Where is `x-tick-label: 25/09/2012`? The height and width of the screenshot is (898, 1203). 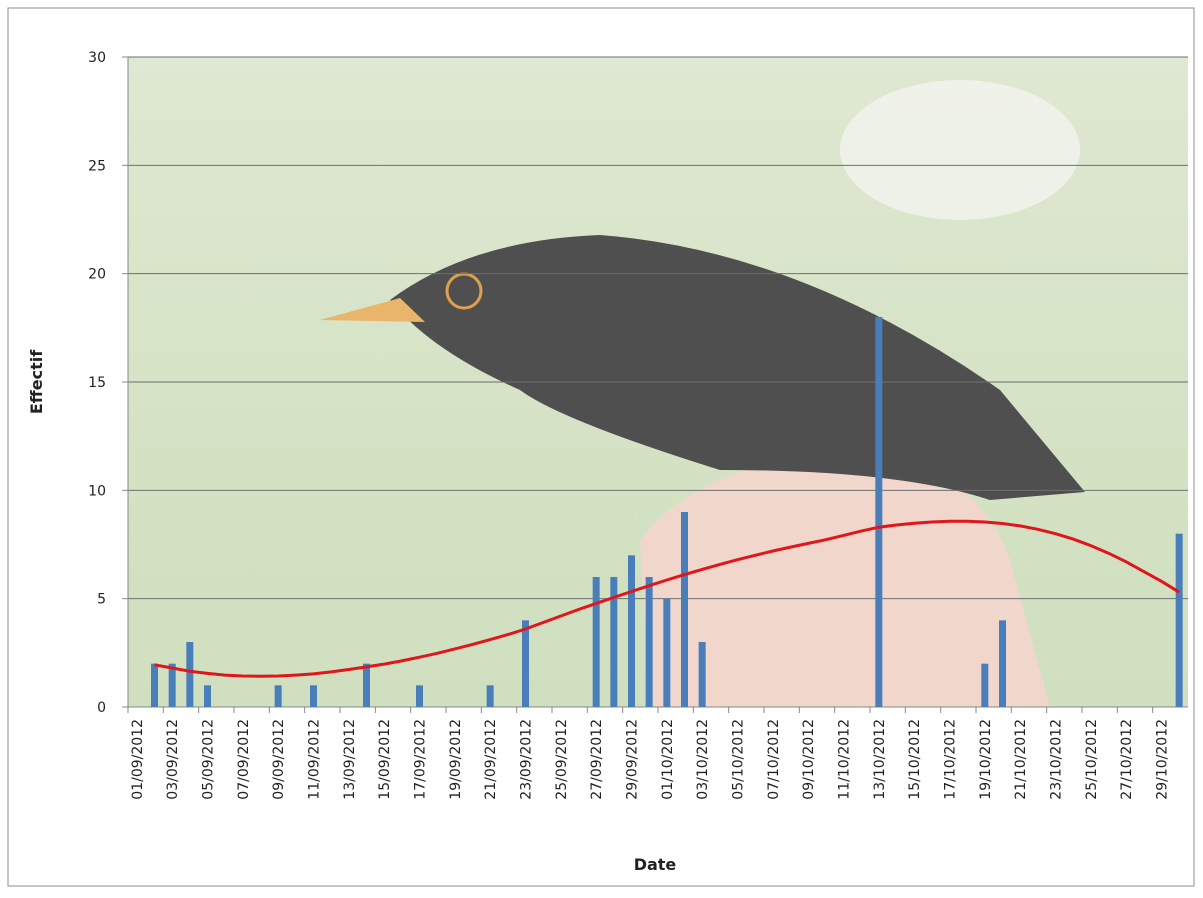
x-tick-label: 25/09/2012 is located at coordinates (562, 759).